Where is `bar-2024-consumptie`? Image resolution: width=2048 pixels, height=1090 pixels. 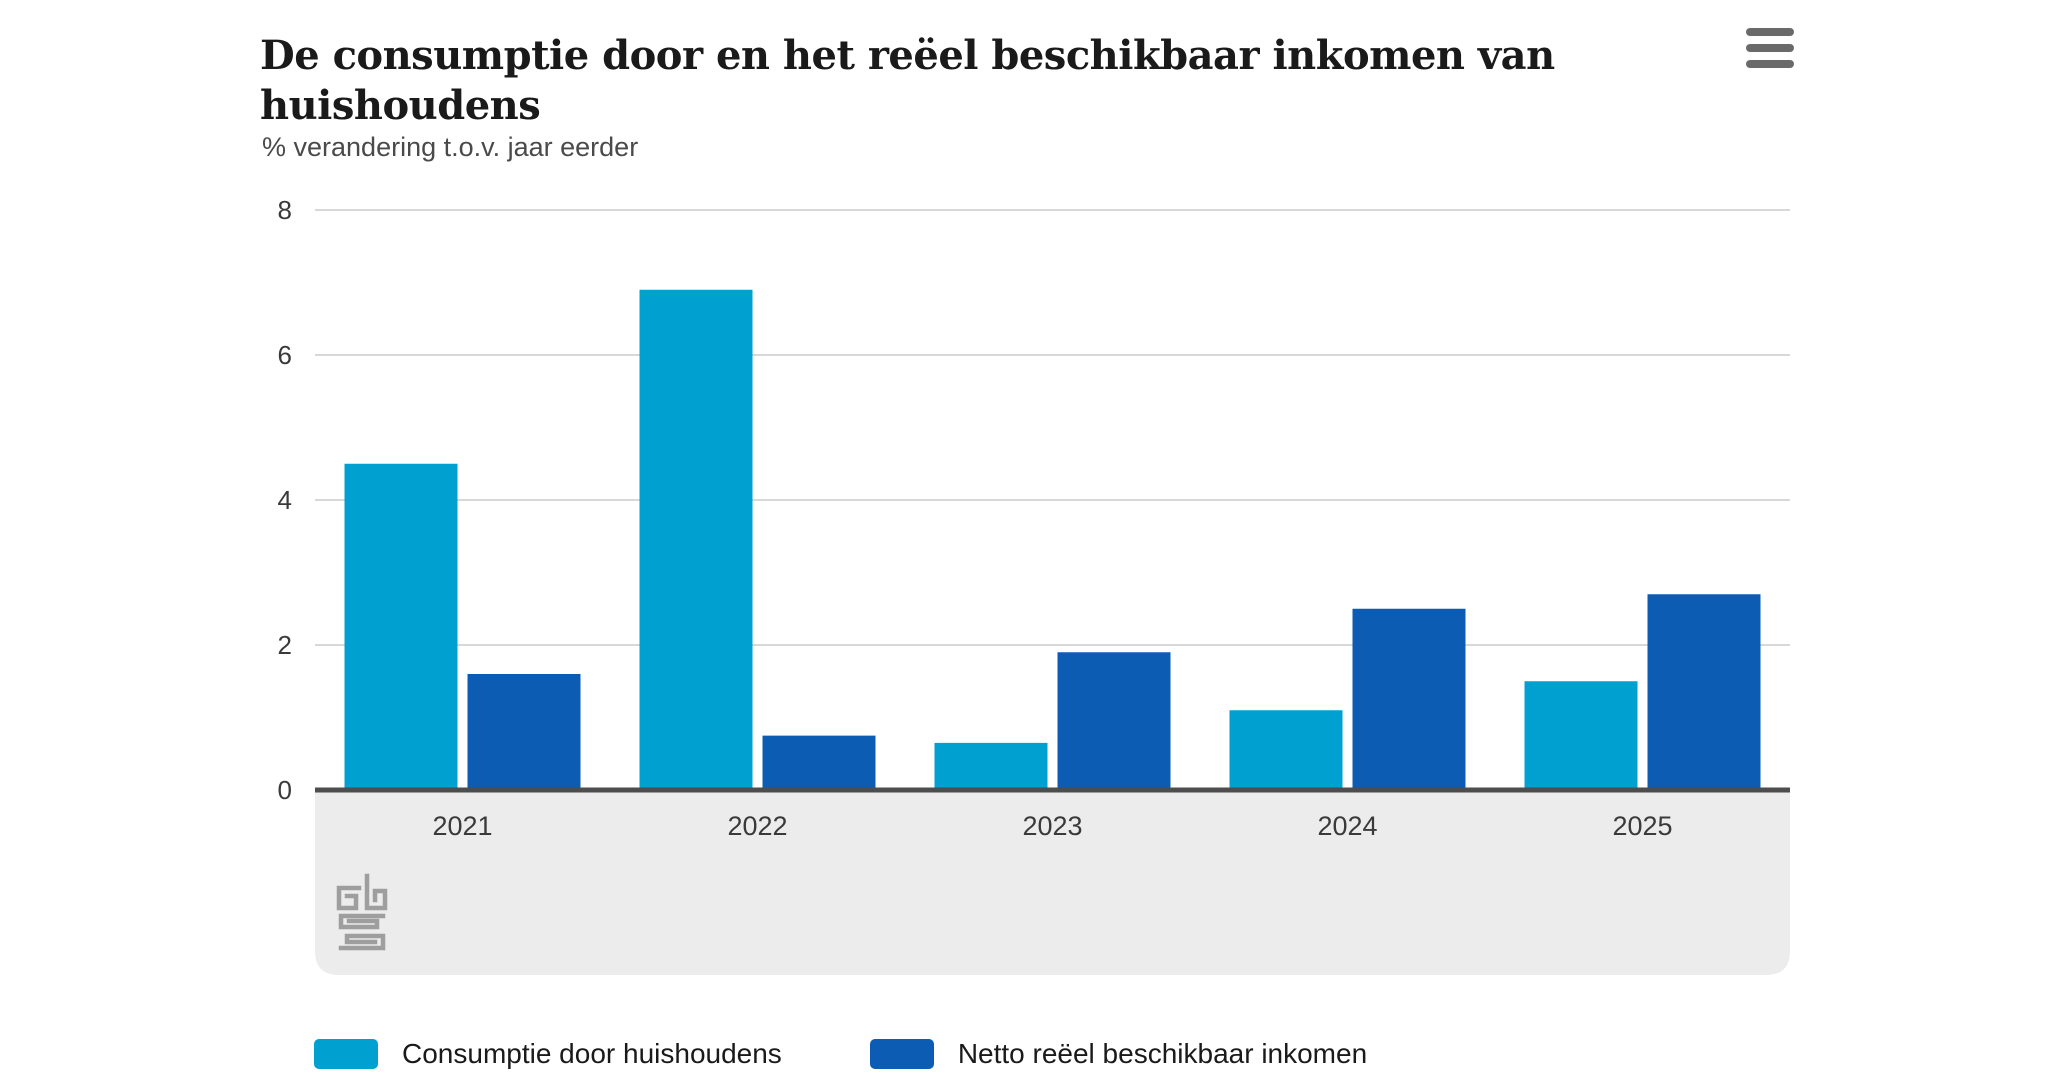
bar-2024-consumptie is located at coordinates (1286, 750).